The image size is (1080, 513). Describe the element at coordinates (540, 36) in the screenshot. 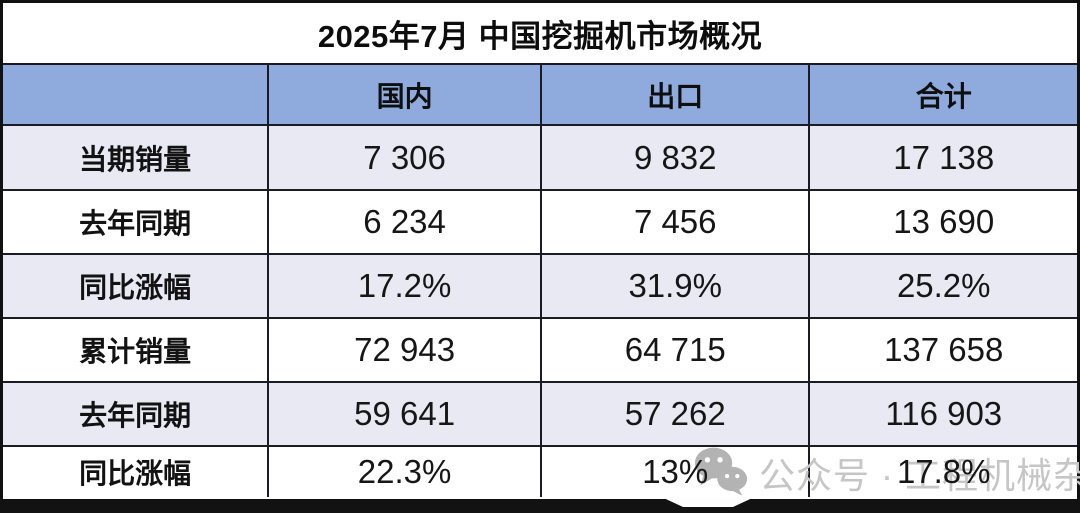

I see `table-title: 2025年7月 中国挖掘机市场概况` at that location.